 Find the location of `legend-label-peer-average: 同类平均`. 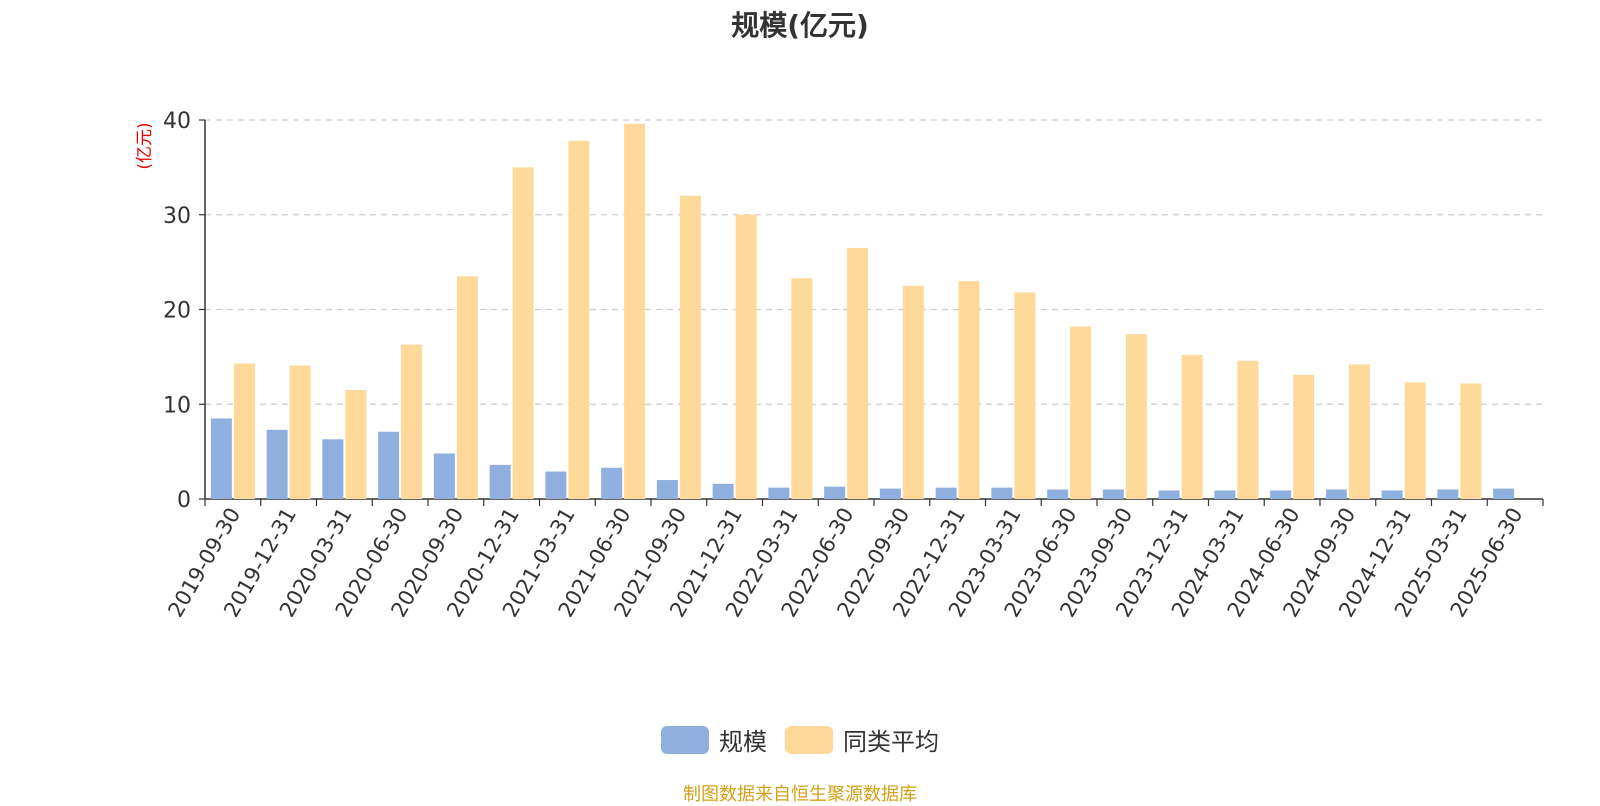

legend-label-peer-average: 同类平均 is located at coordinates (891, 742).